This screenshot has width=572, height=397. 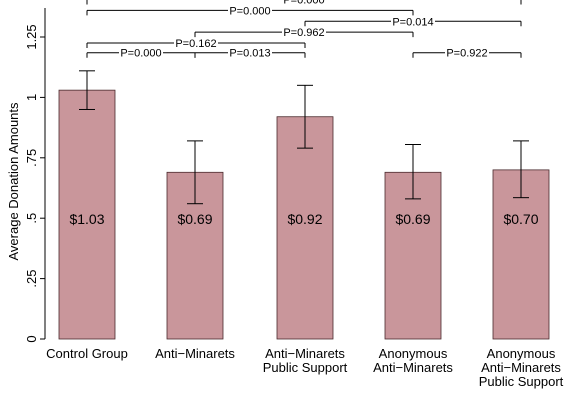 What do you see at coordinates (466, 54) in the screenshot?
I see `comparison-p-value: P=0.922` at bounding box center [466, 54].